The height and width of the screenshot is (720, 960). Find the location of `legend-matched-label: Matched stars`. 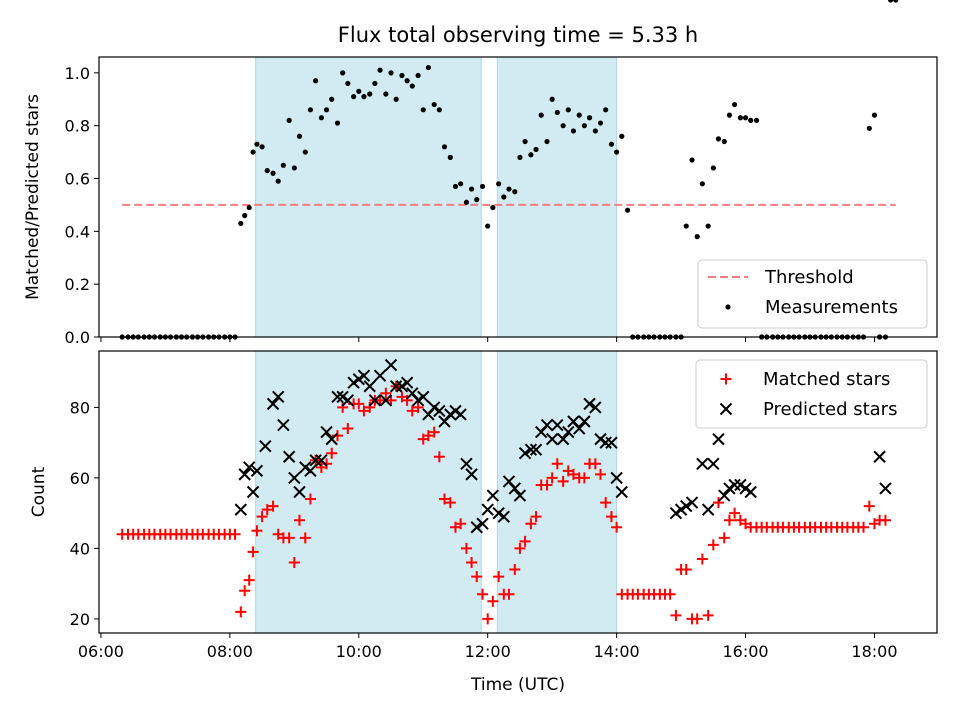

legend-matched-label: Matched stars is located at coordinates (826, 379).